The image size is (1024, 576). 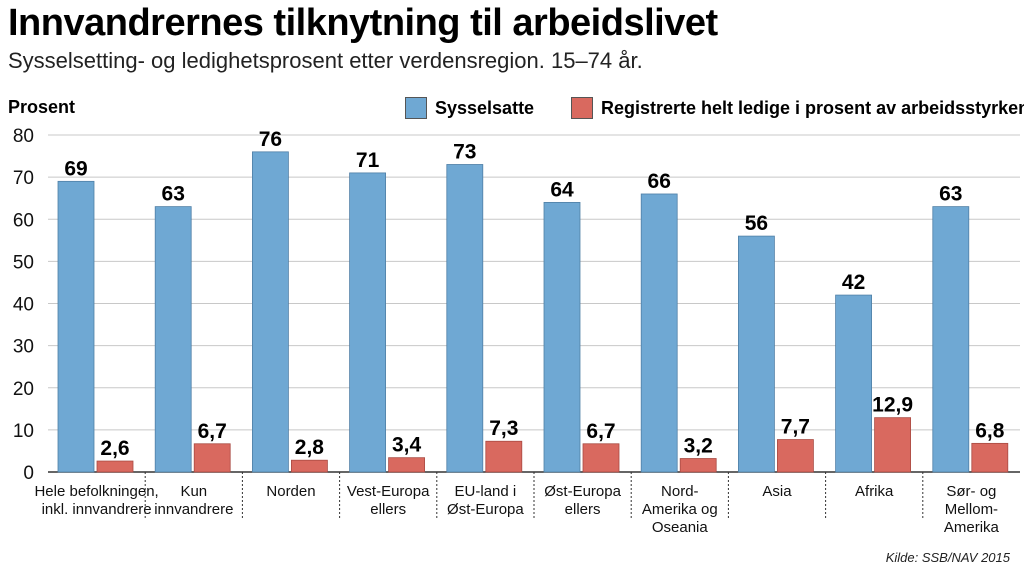 What do you see at coordinates (947, 557) in the screenshot?
I see `source-note: Kilde: SSB/NAV 2015` at bounding box center [947, 557].